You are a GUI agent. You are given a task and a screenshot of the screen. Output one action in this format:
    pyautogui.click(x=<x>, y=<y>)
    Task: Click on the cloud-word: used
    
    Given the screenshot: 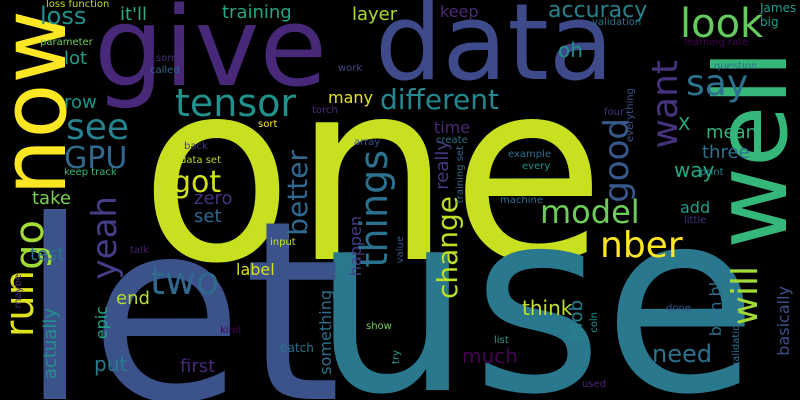 What is the action you would take?
    pyautogui.click(x=594, y=384)
    